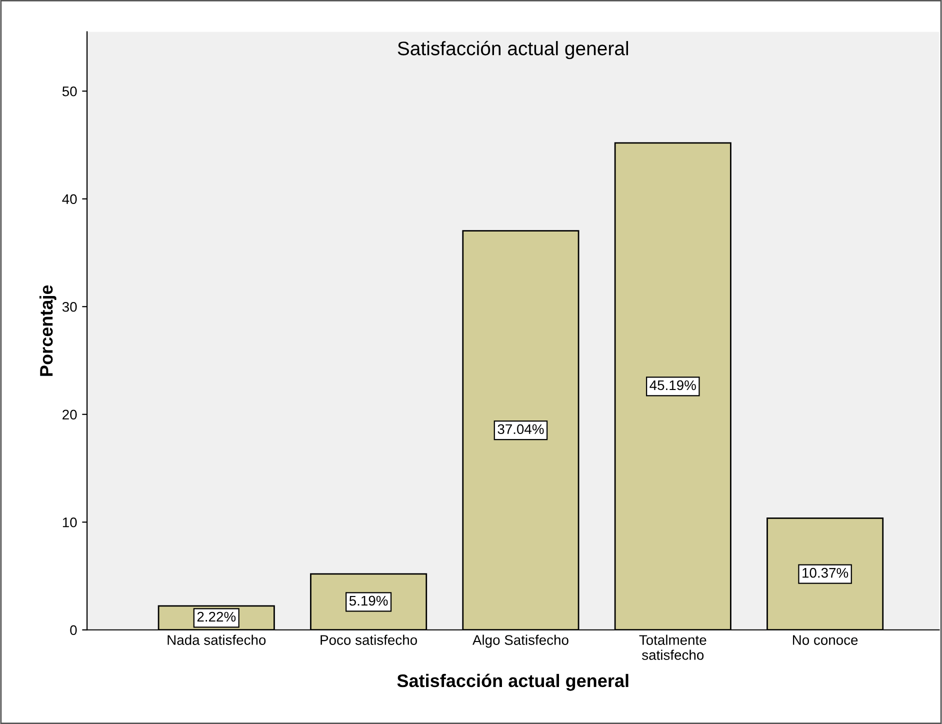 The height and width of the screenshot is (724, 942). I want to click on data-label: 45.19%, so click(673, 385).